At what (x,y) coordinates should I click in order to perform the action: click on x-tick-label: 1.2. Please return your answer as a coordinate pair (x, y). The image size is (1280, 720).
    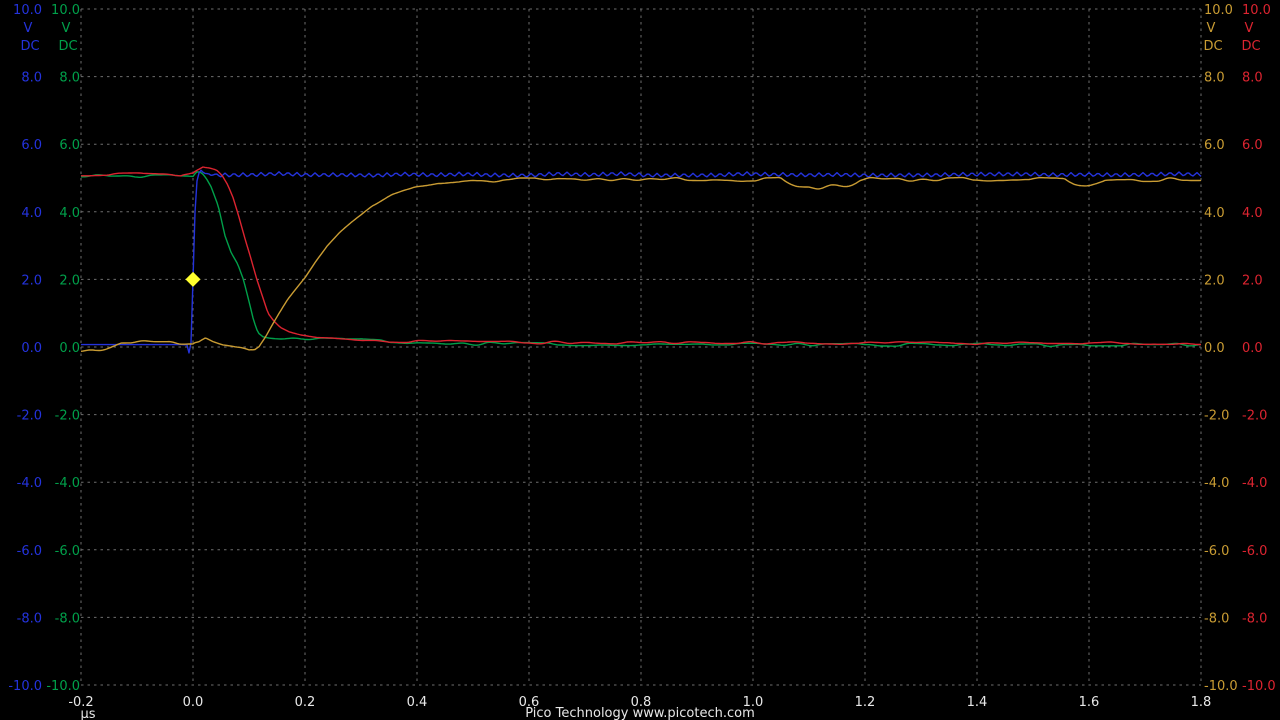
    Looking at the image, I should click on (865, 702).